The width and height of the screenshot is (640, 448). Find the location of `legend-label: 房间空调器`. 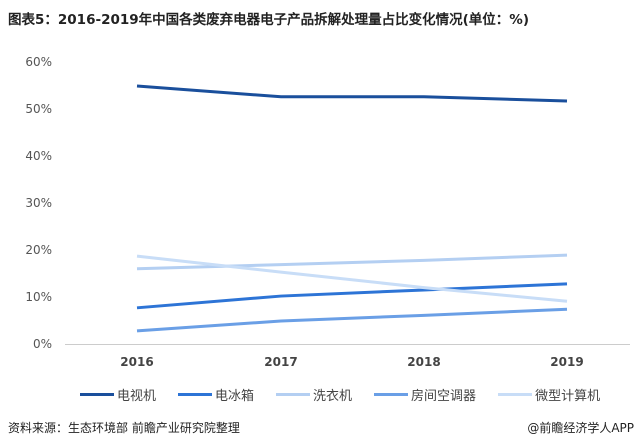

legend-label: 房间空调器 is located at coordinates (444, 396).